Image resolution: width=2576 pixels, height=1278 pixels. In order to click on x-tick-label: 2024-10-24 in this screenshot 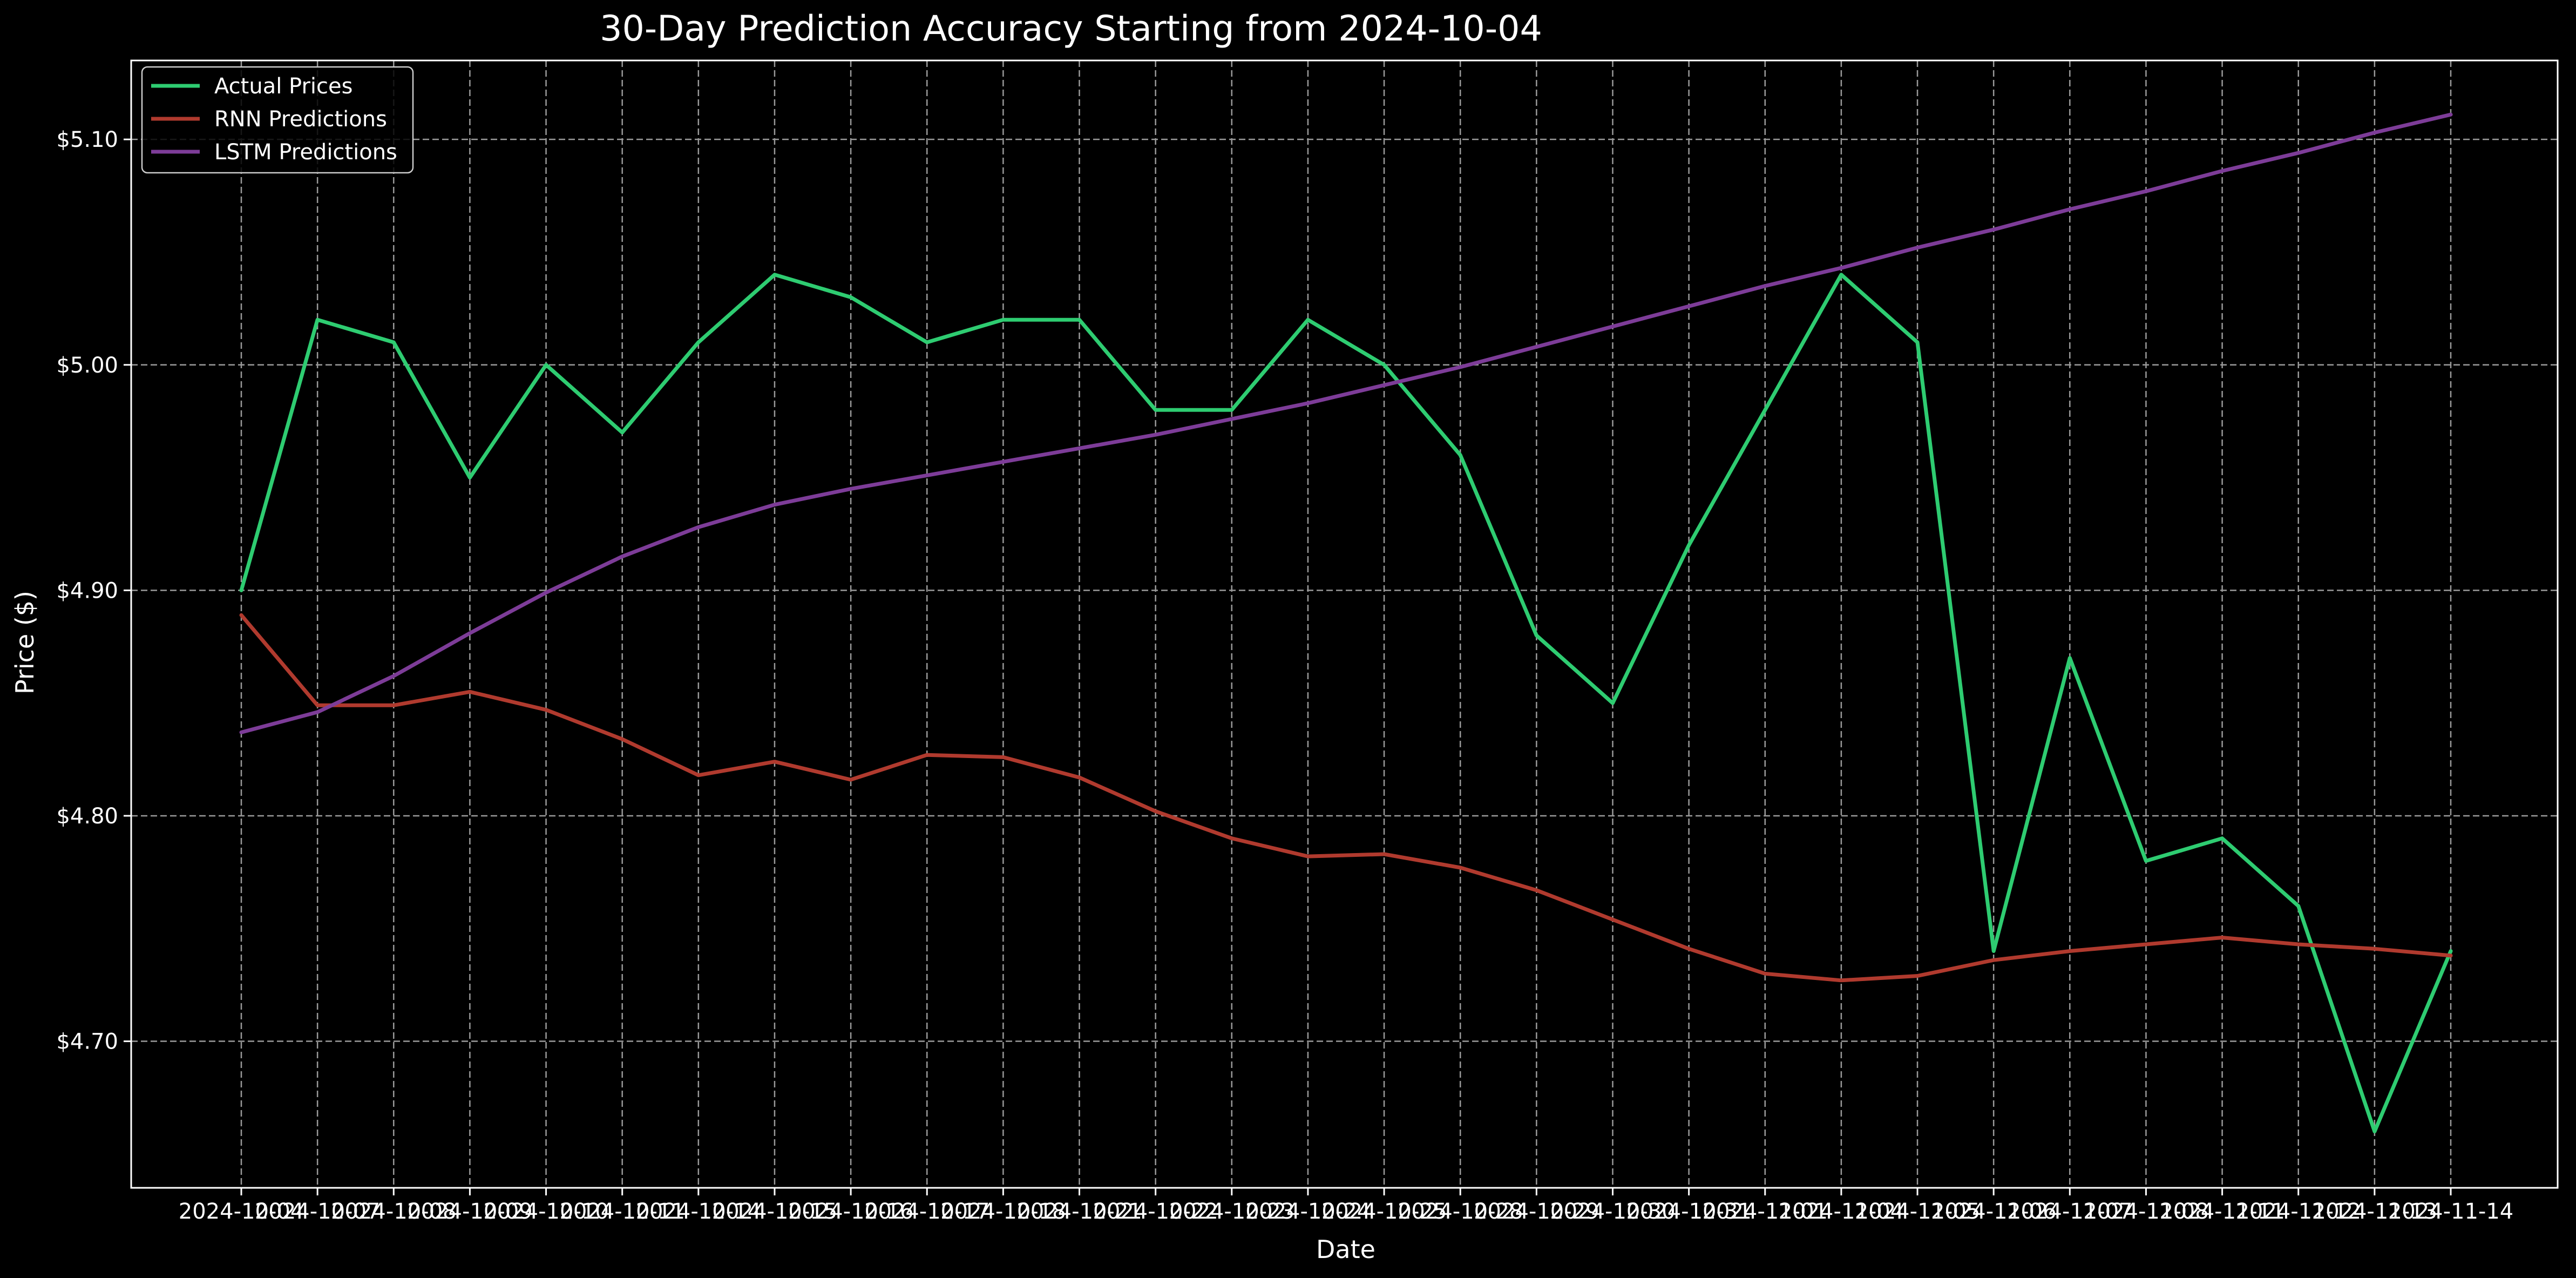, I will do `click(1308, 1211)`.